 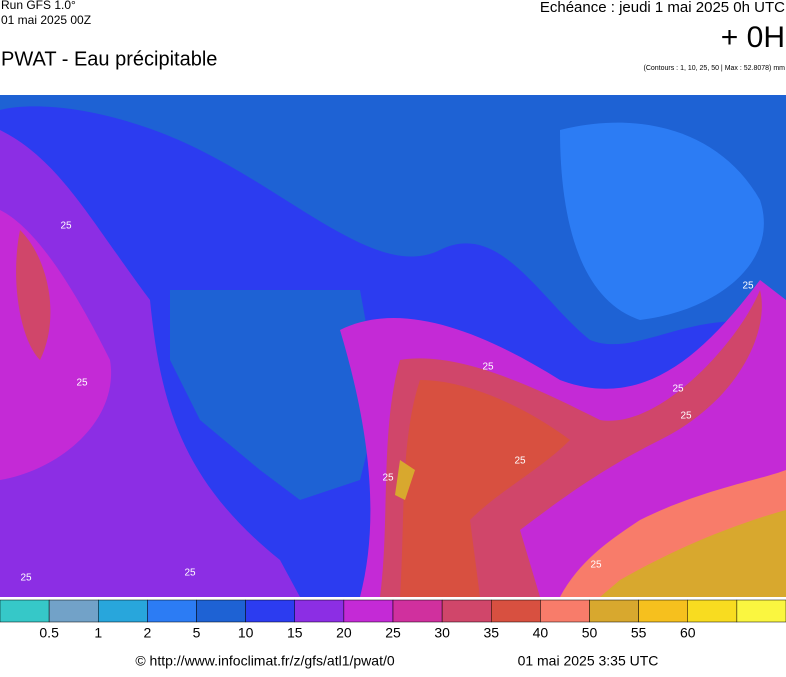 What do you see at coordinates (46, 20) in the screenshot?
I see `run-date: 01 mai 2025 00Z` at bounding box center [46, 20].